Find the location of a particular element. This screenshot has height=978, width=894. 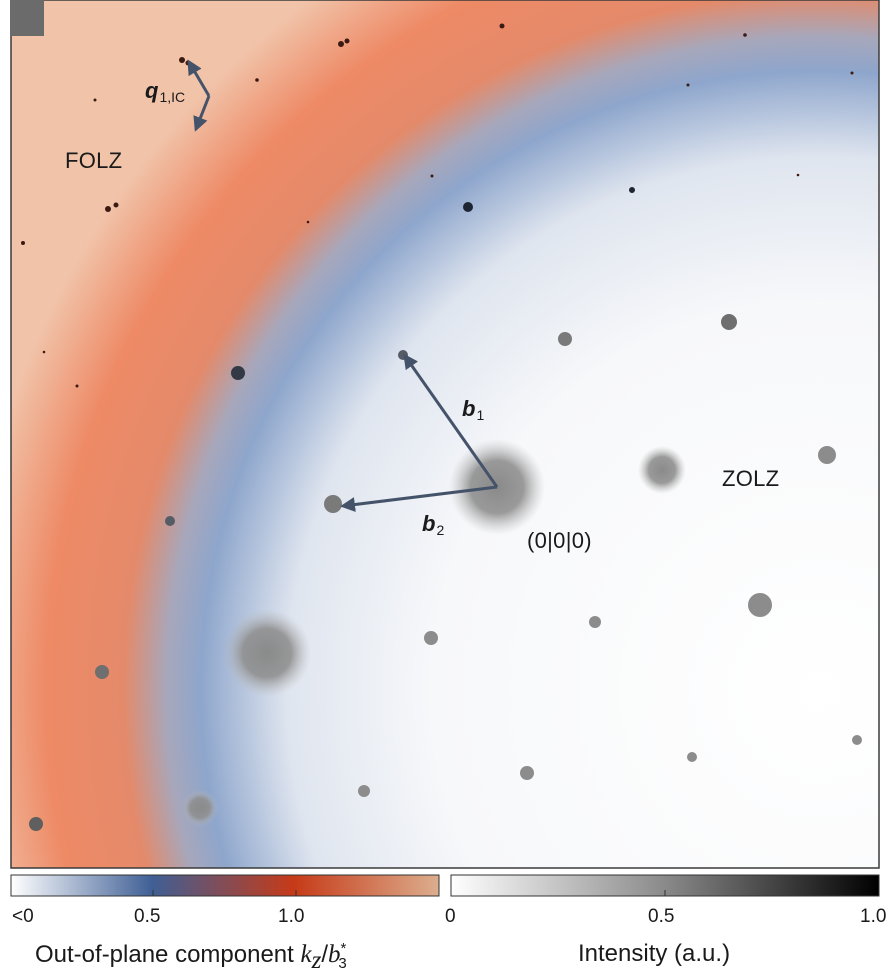

folz-label: FOLZ is located at coordinates (93, 161).